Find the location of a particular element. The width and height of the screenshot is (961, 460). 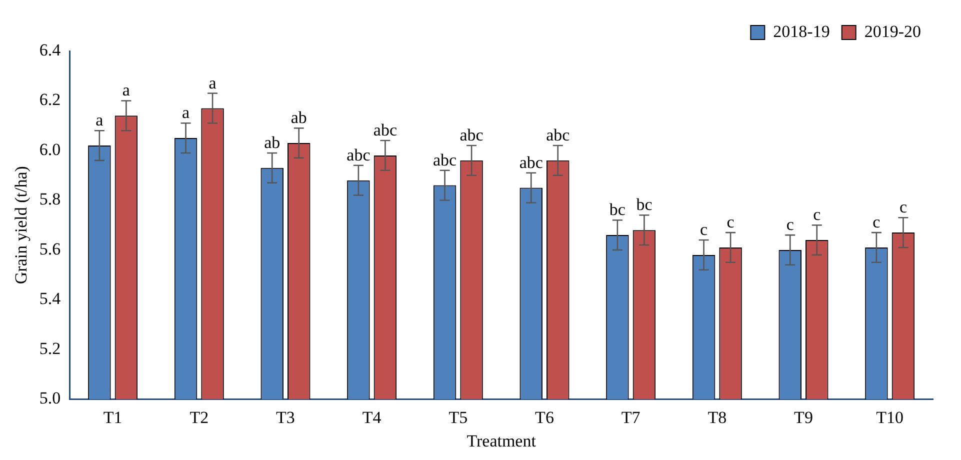

legend-label: 2018-19 is located at coordinates (801, 31).